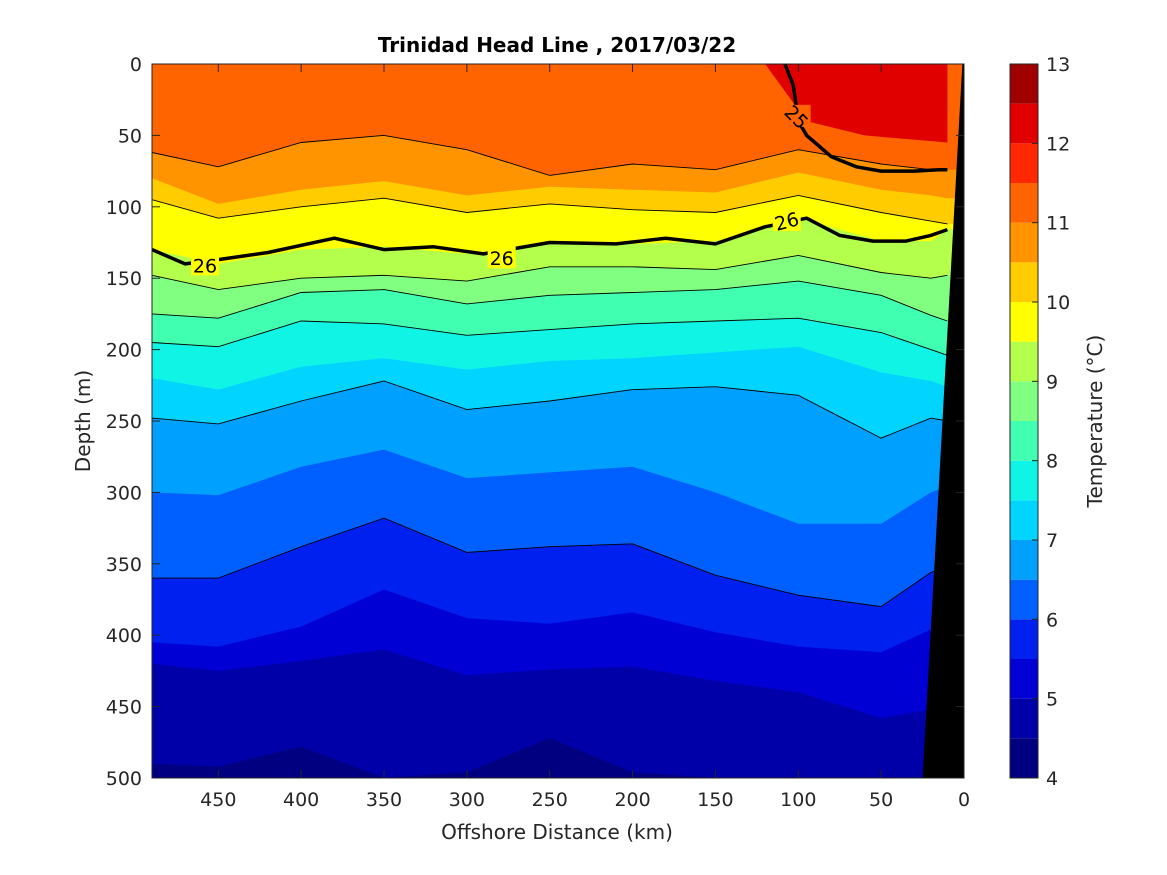 The height and width of the screenshot is (875, 1167). I want to click on colorbar, so click(1024, 421).